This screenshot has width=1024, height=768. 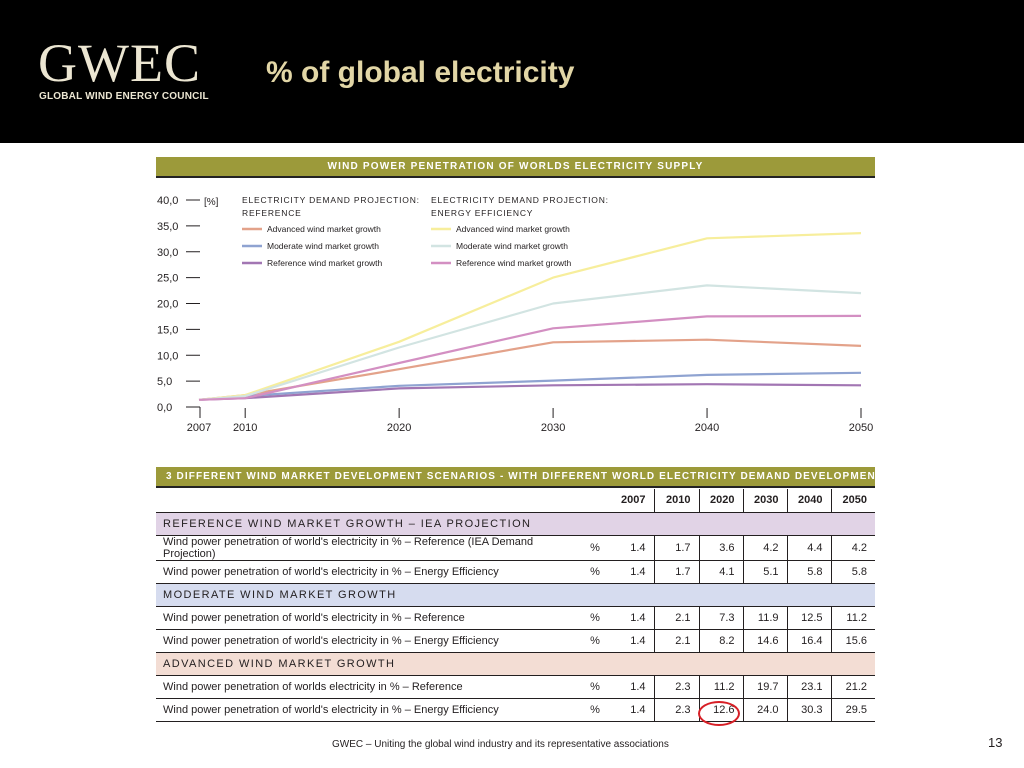 What do you see at coordinates (164, 408) in the screenshot?
I see `y-tick-label: 0,0` at bounding box center [164, 408].